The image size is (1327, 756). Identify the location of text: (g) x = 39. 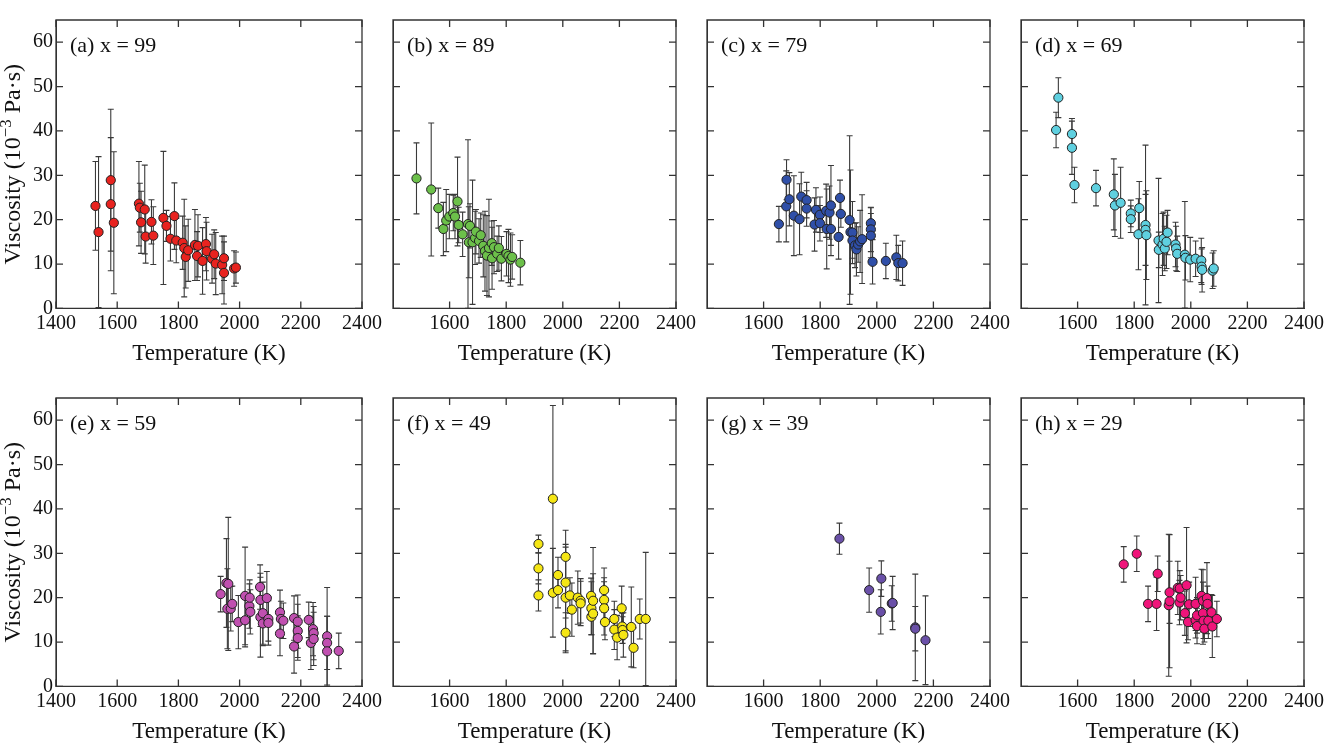
(765, 422).